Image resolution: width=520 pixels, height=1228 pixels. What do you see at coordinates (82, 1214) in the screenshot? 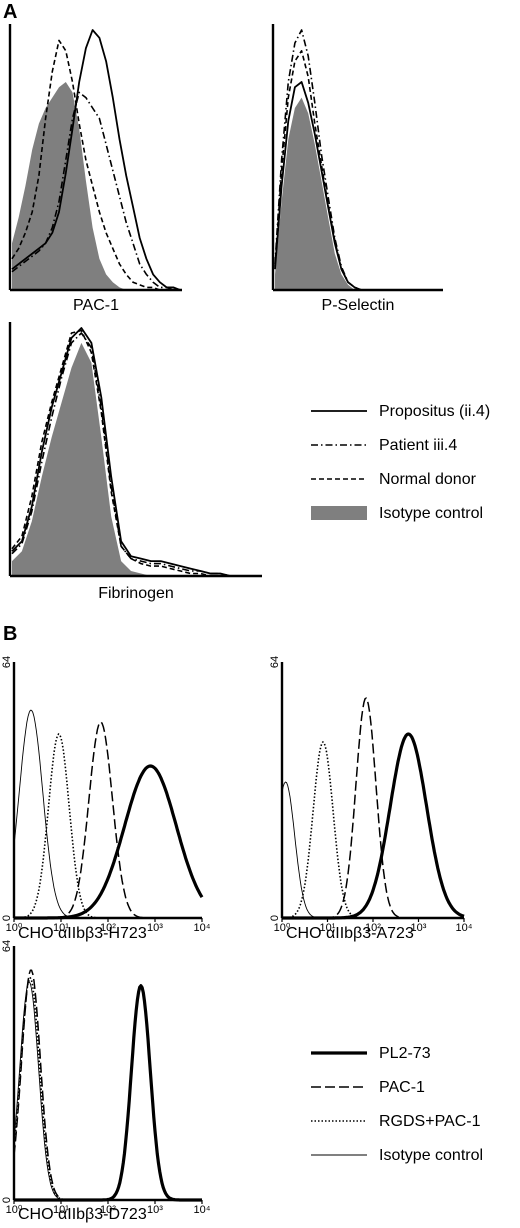
I see `x-axis-label: CHO αIIbβ3-D723` at bounding box center [82, 1214].